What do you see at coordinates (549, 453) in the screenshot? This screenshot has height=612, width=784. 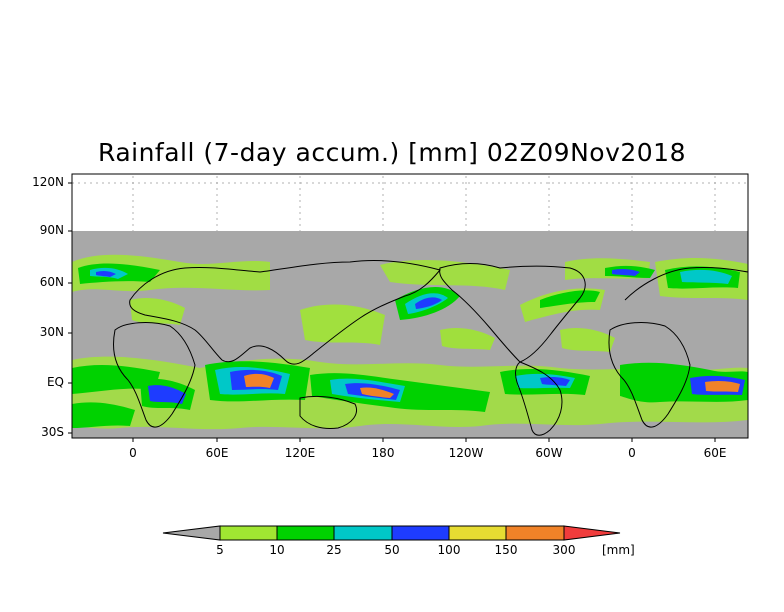 I see `lon-label-60w: 60W` at bounding box center [549, 453].